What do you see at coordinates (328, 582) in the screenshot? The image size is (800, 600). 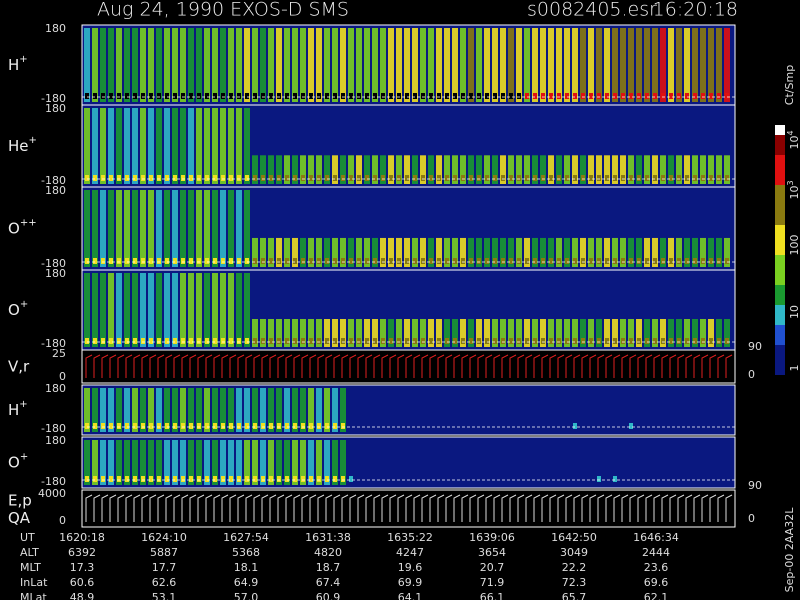 I see `row-value: 67.4` at bounding box center [328, 582].